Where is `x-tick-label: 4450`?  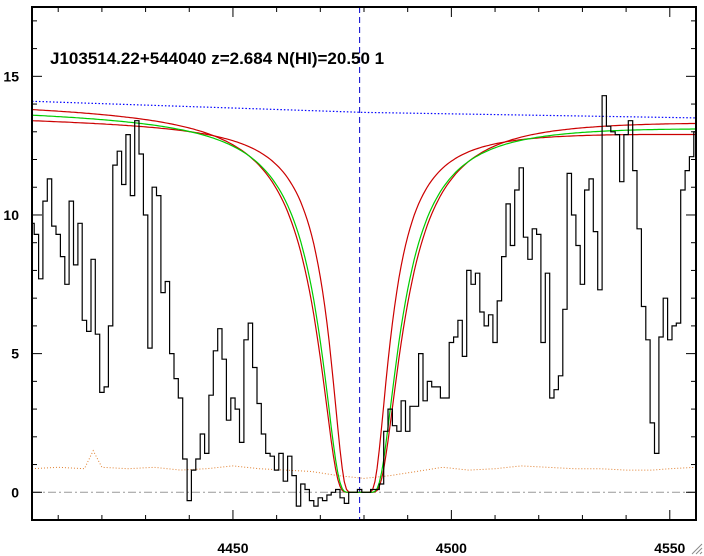
x-tick-label: 4450 is located at coordinates (232, 548).